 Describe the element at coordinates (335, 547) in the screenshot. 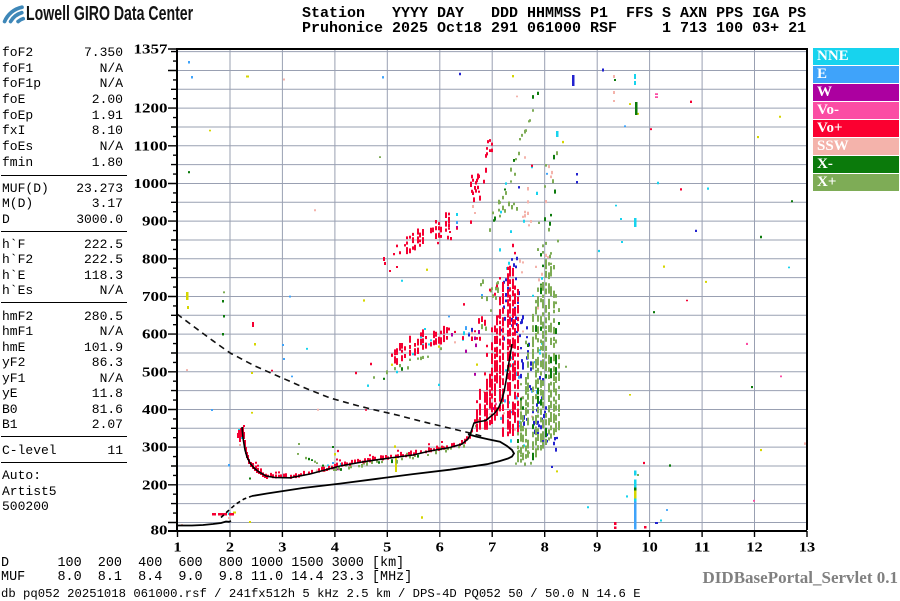

I see `svg-text: 4` at that location.